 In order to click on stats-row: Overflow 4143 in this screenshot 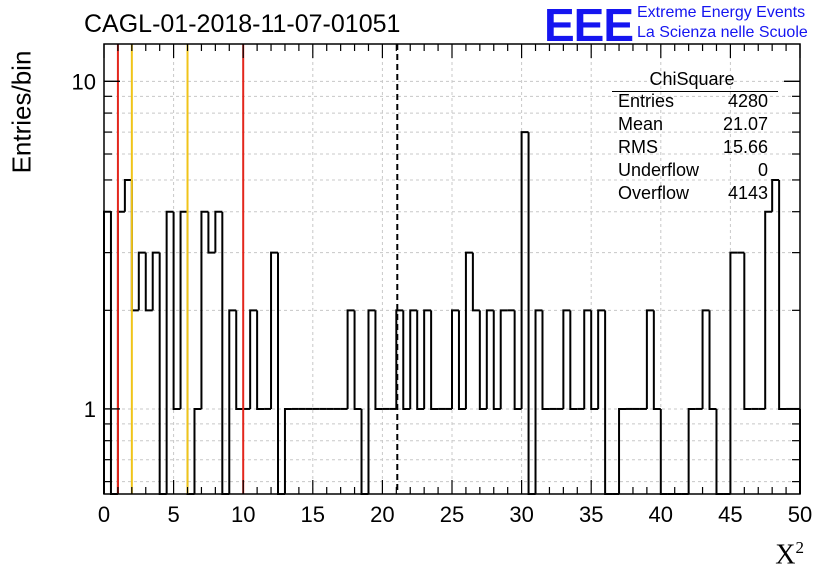, I will do `click(690, 193)`.